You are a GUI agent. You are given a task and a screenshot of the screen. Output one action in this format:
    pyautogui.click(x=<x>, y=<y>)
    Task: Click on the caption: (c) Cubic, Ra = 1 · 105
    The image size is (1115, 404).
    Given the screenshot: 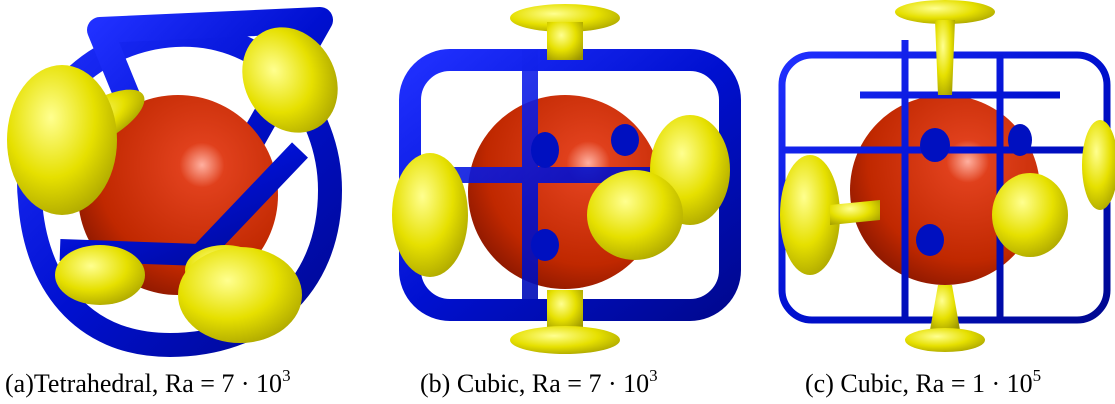 What is the action you would take?
    pyautogui.click(x=923, y=382)
    